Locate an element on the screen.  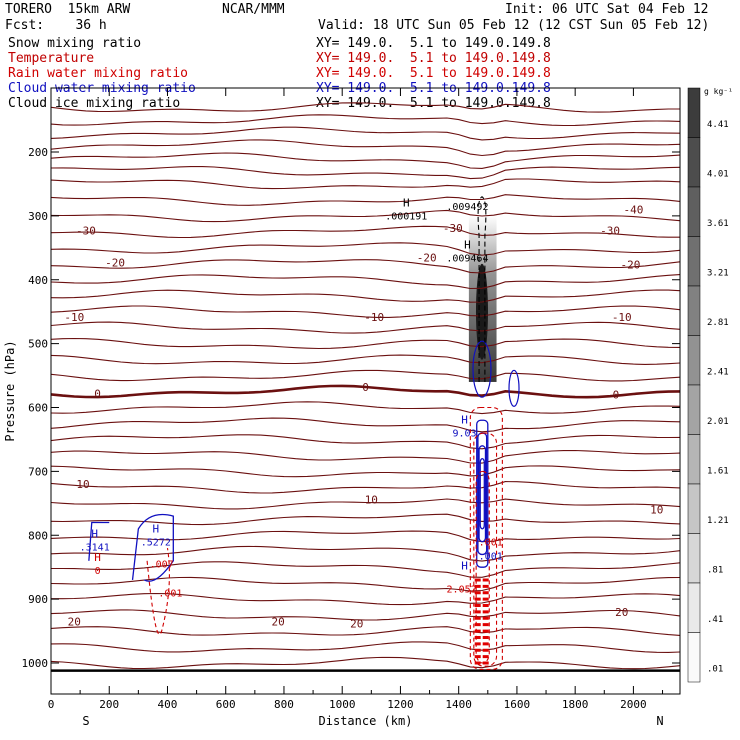
y-axis-label: Pressure (hPa) is located at coordinates (10, 390).